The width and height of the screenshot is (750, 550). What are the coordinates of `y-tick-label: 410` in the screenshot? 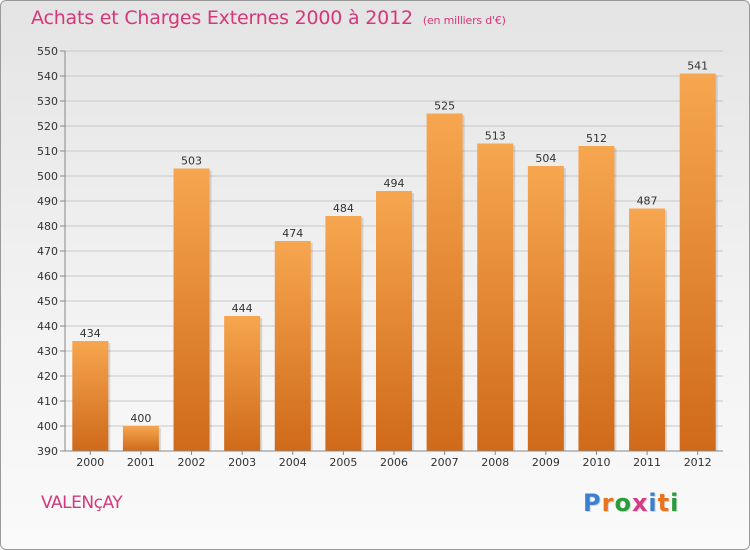 It's located at (47, 401).